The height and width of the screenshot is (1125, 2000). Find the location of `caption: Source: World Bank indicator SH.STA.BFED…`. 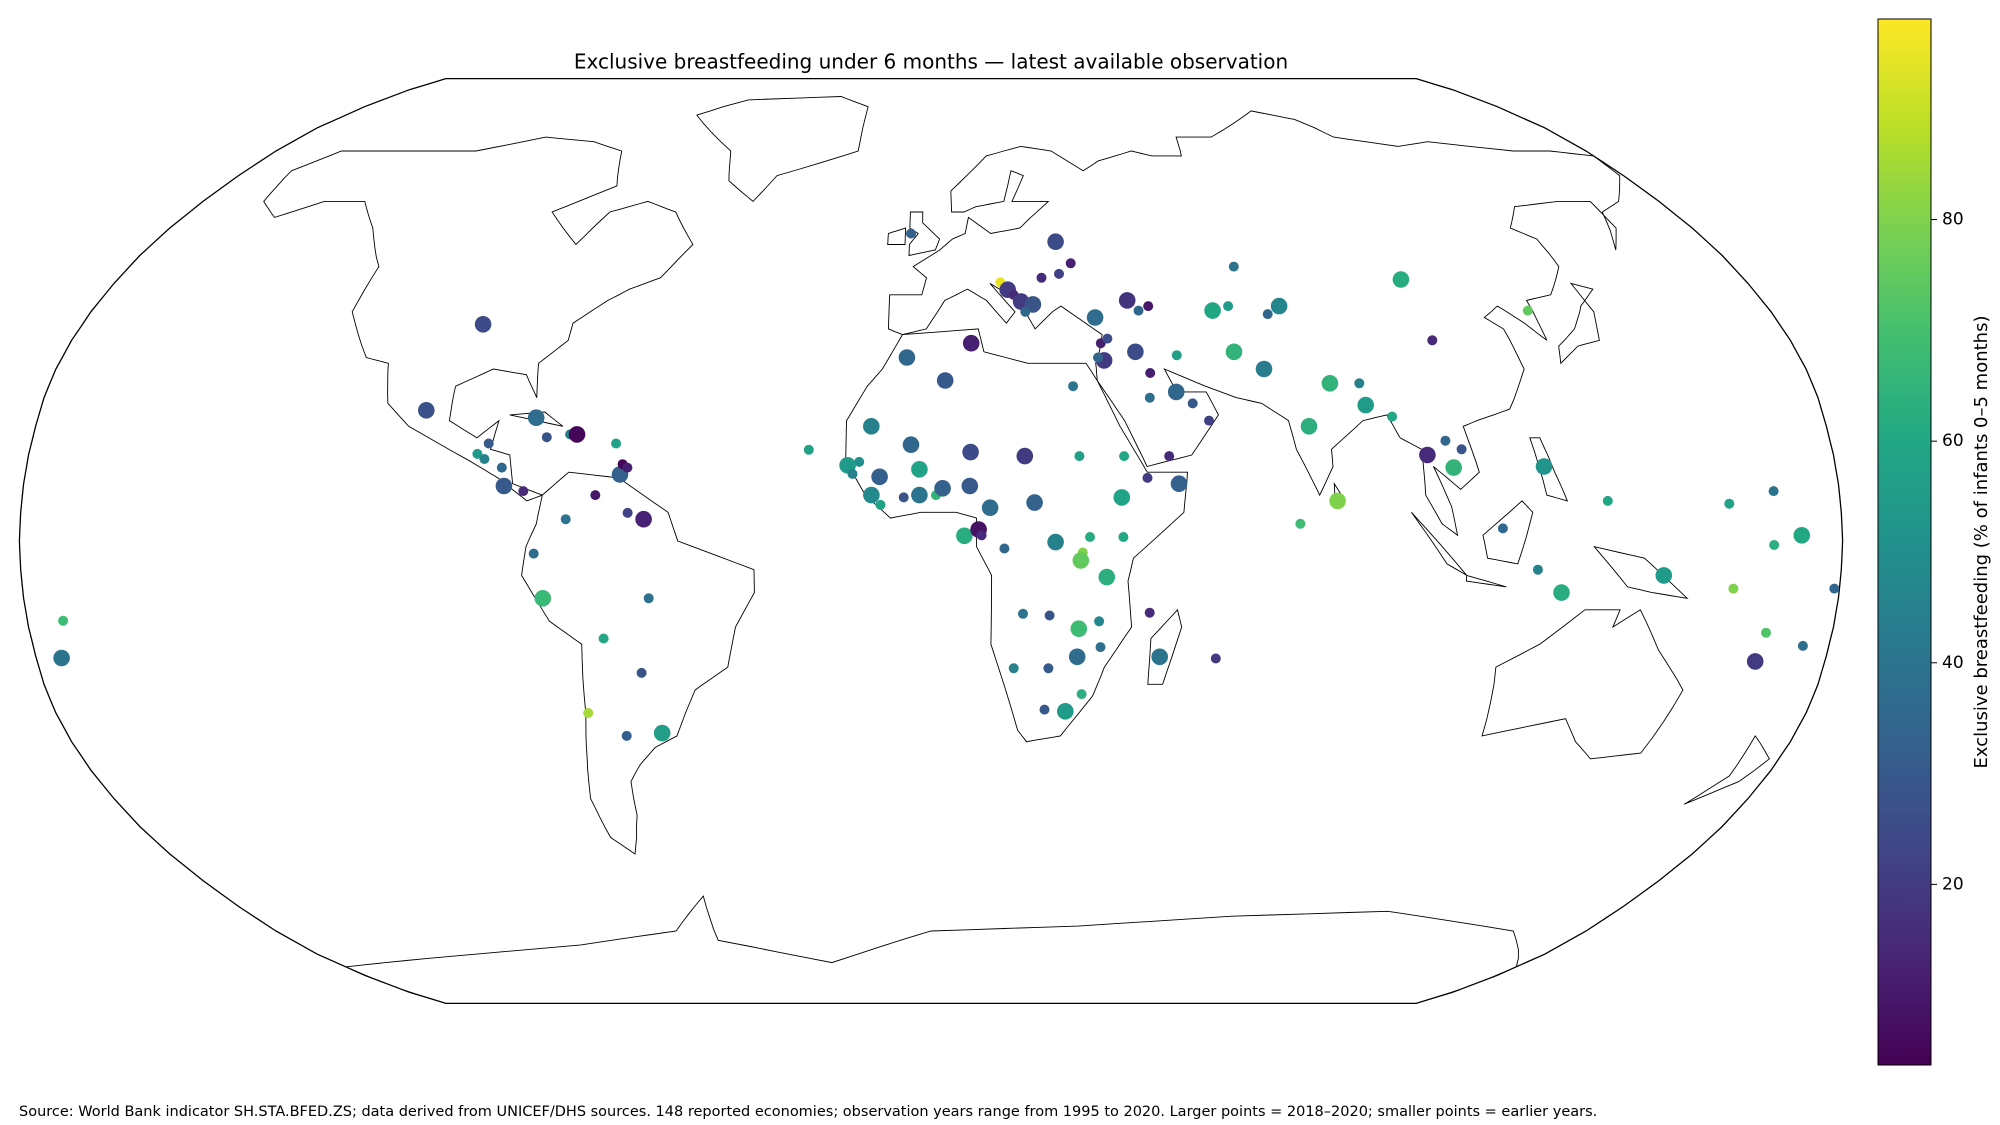

caption: Source: World Bank indicator SH.STA.BFED… is located at coordinates (808, 1112).